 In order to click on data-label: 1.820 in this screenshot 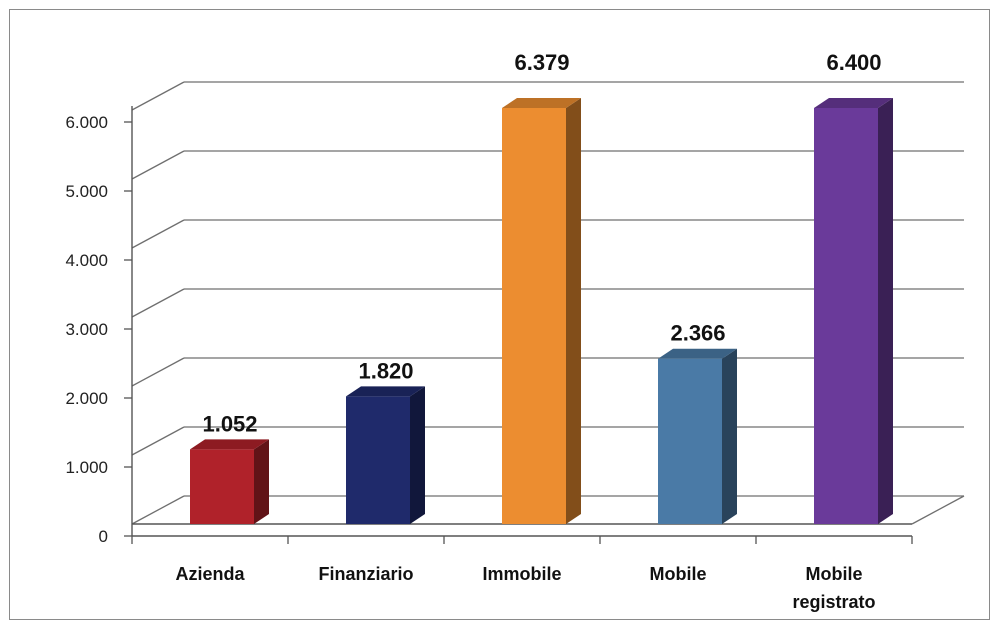, I will do `click(385, 370)`.